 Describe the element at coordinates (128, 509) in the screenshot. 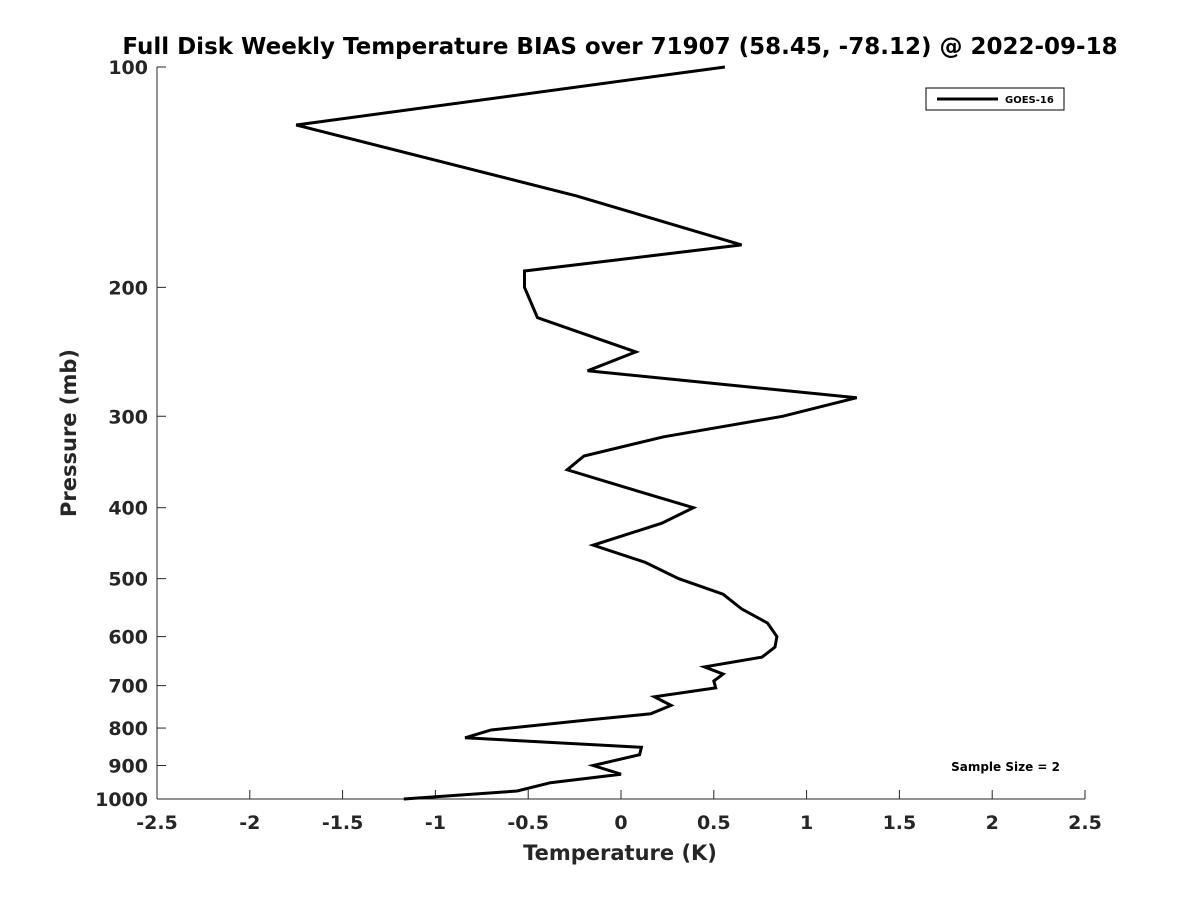

I see `y-tick-label: 400` at that location.